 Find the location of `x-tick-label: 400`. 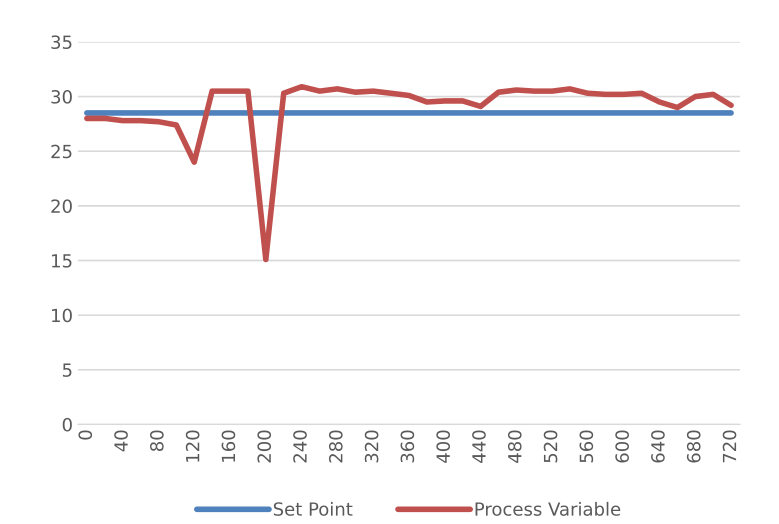

x-tick-label: 400 is located at coordinates (443, 446).